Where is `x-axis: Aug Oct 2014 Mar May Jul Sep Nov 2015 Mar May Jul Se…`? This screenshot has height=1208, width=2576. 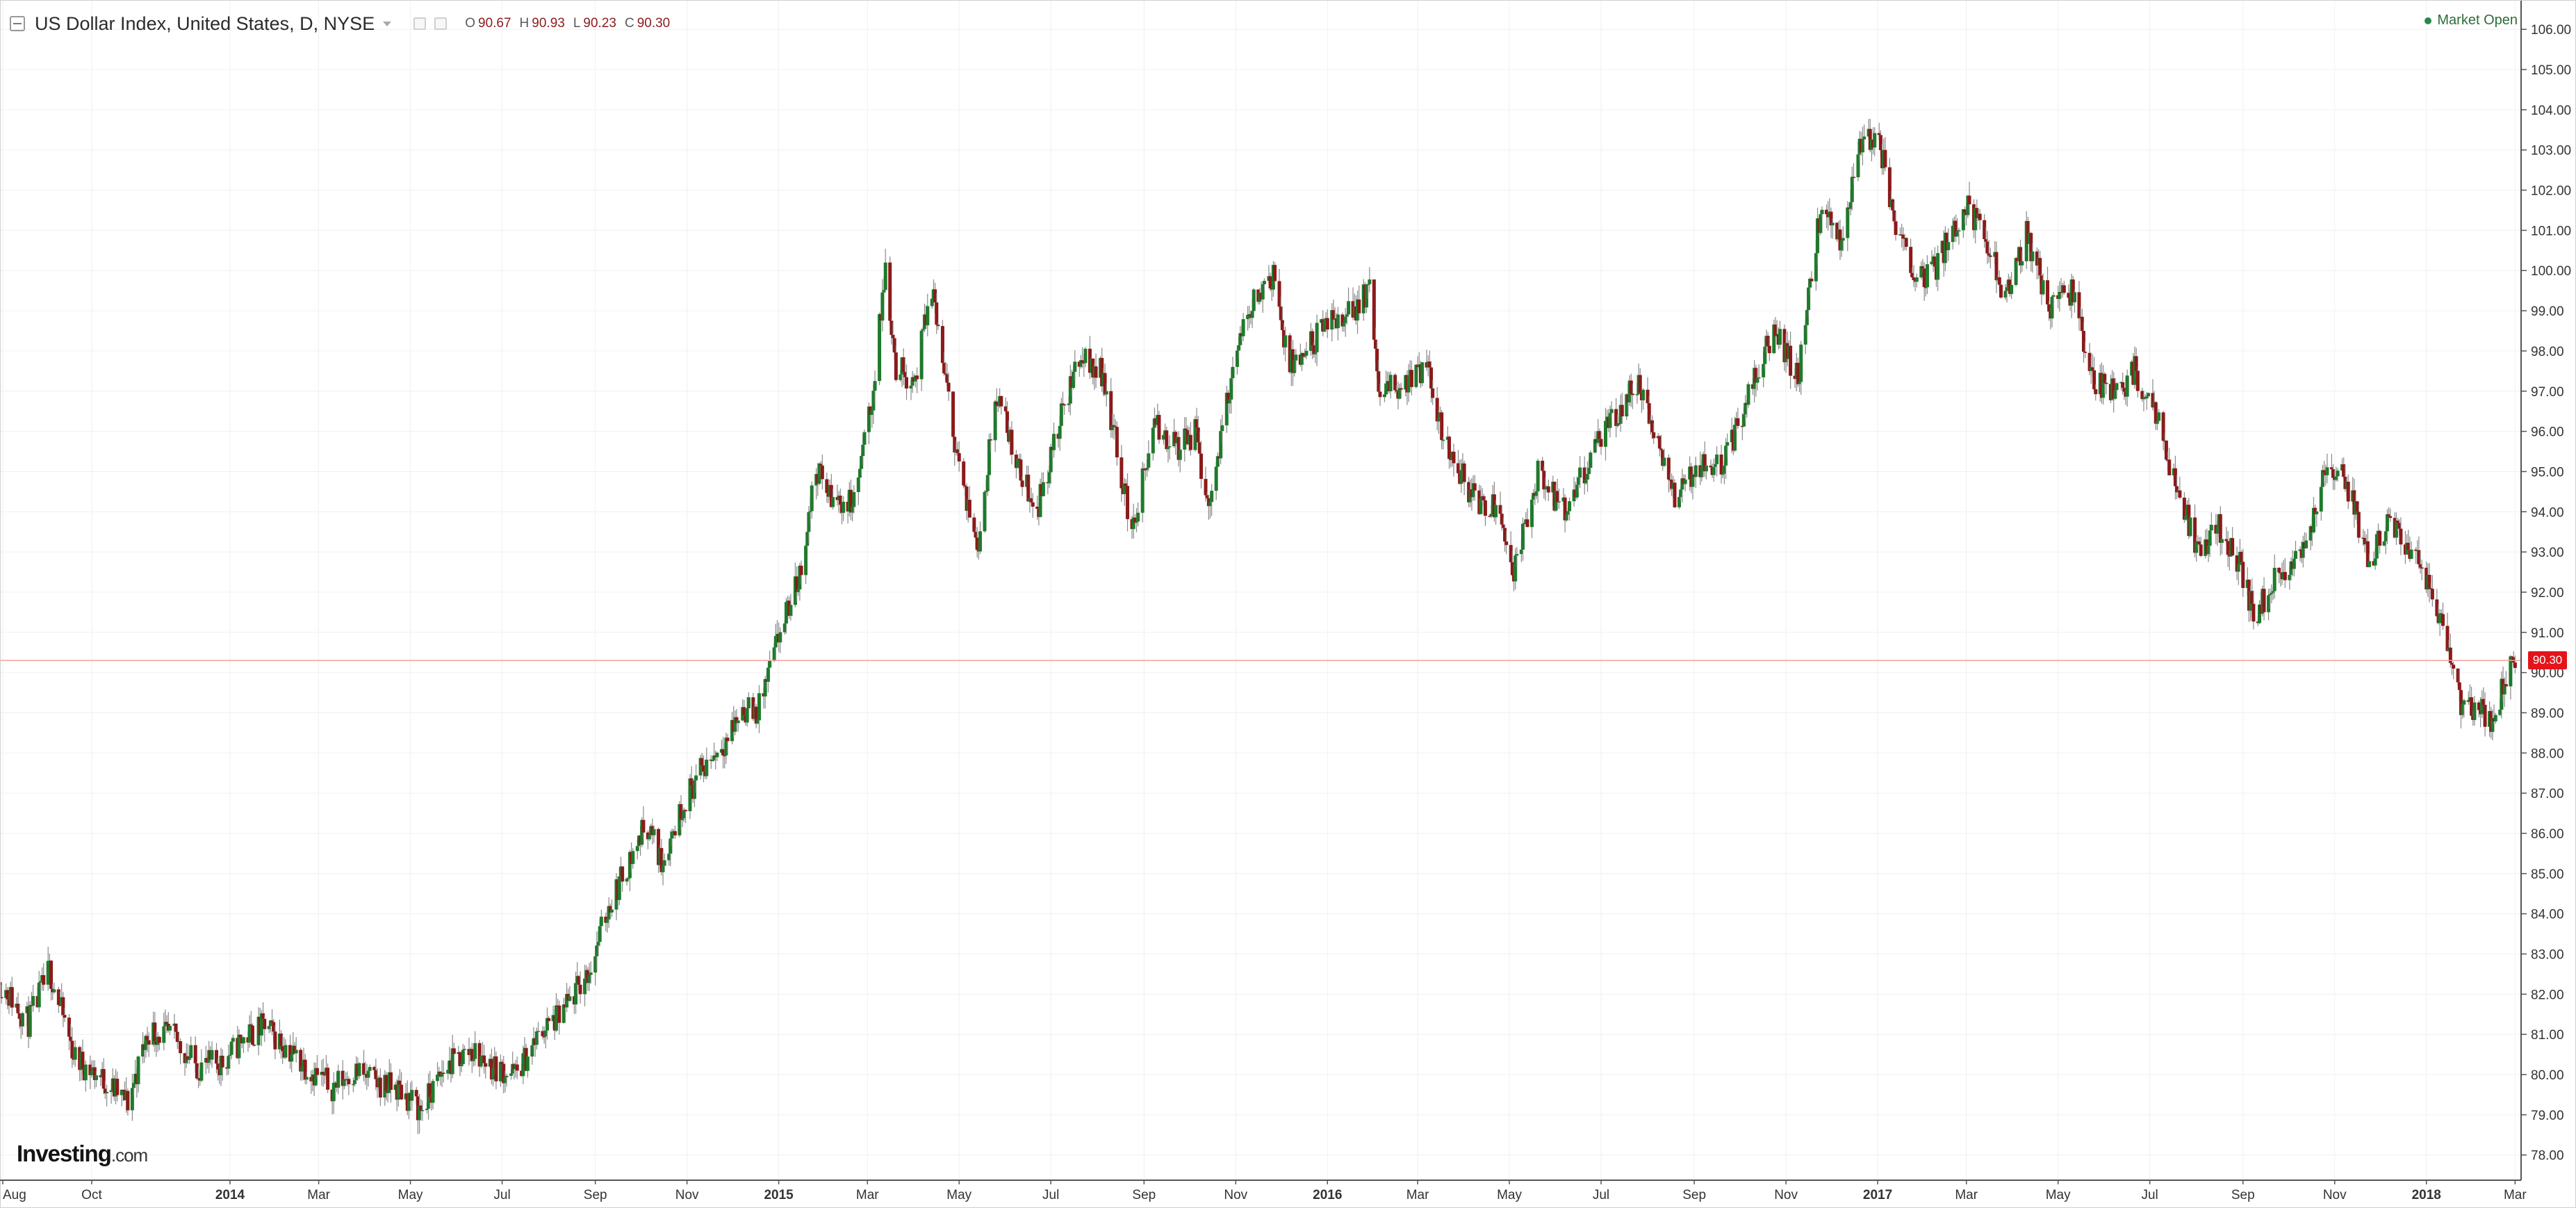 x-axis: Aug Oct 2014 Mar May Jul Sep Nov 2015 Mar May Jul Se… is located at coordinates (1264, 1191).